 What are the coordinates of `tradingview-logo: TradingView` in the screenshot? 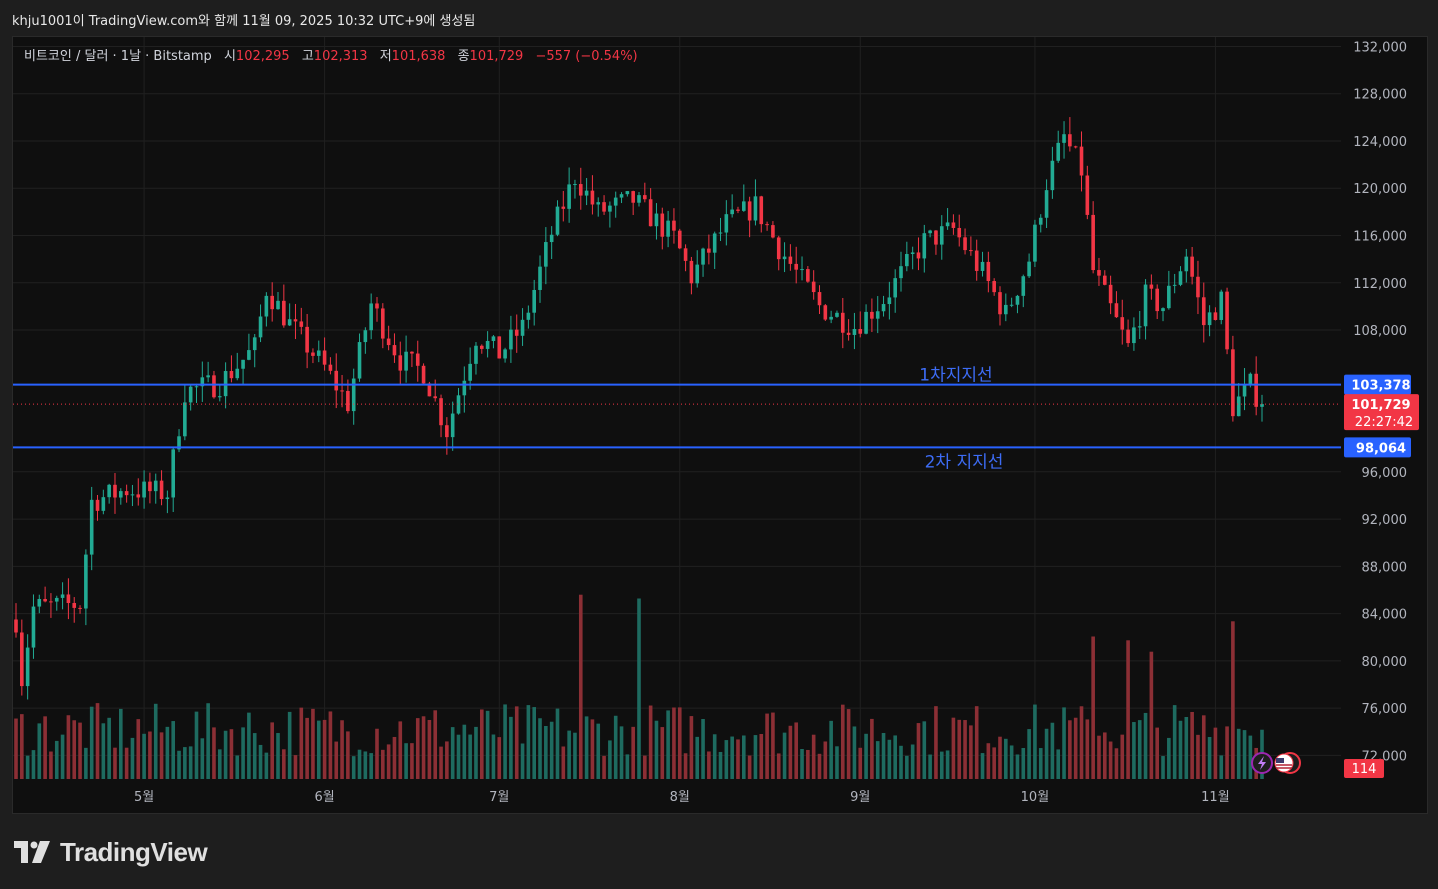 It's located at (111, 852).